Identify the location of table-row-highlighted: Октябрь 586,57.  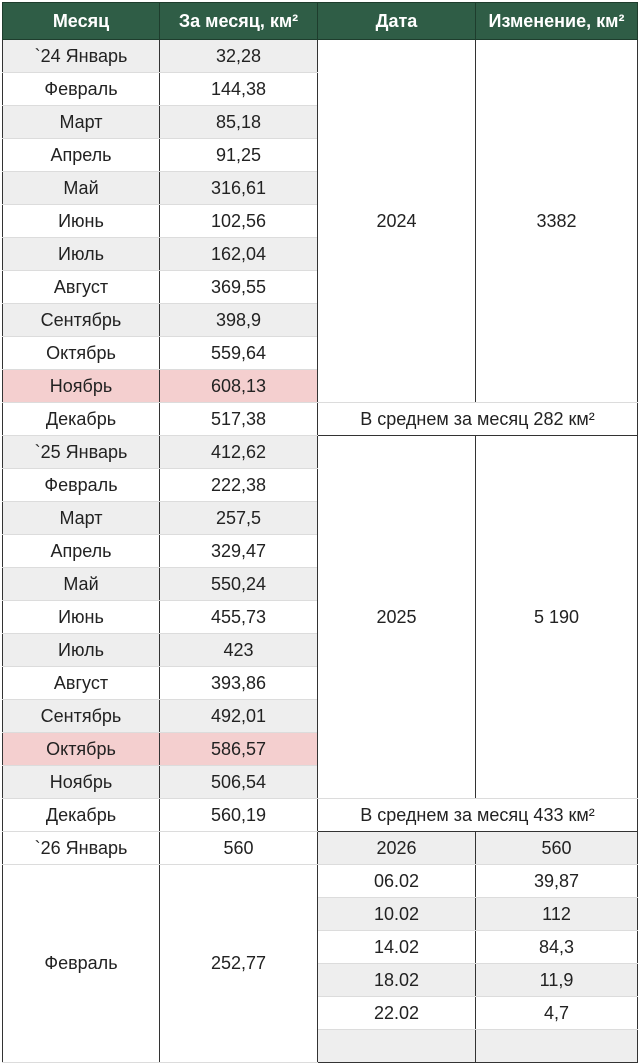
(320, 749).